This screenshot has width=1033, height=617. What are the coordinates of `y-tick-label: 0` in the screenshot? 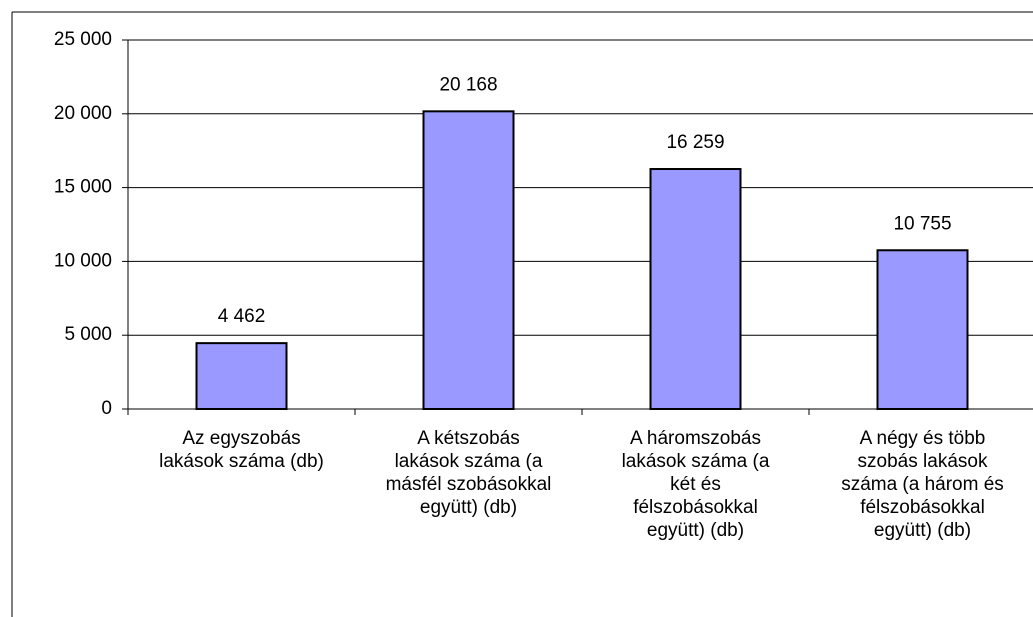 It's located at (106, 408).